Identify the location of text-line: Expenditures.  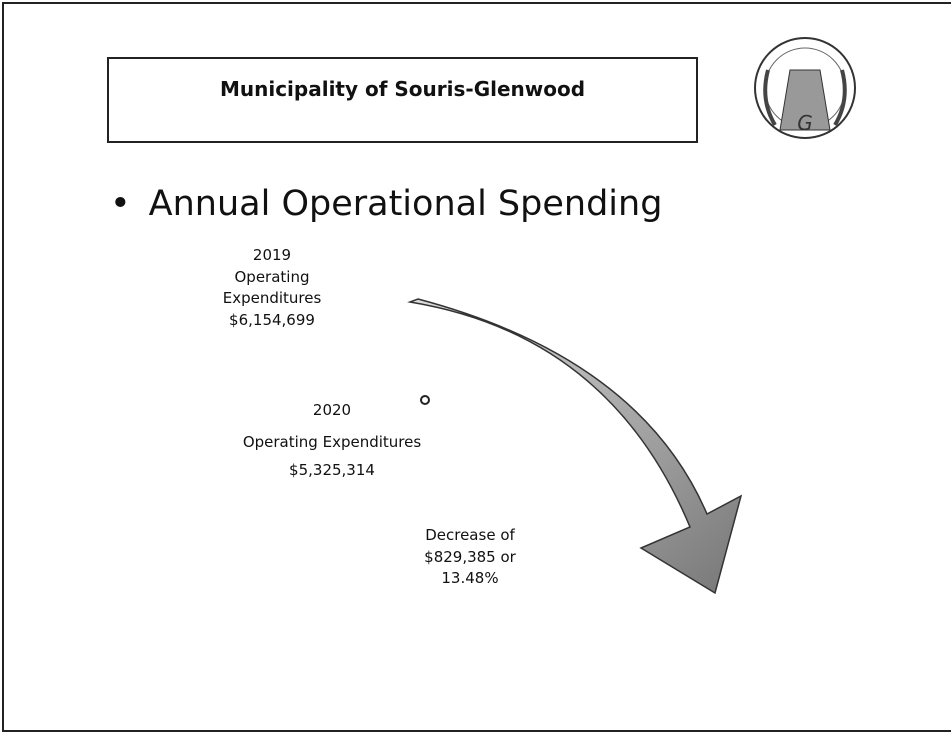
(272, 298).